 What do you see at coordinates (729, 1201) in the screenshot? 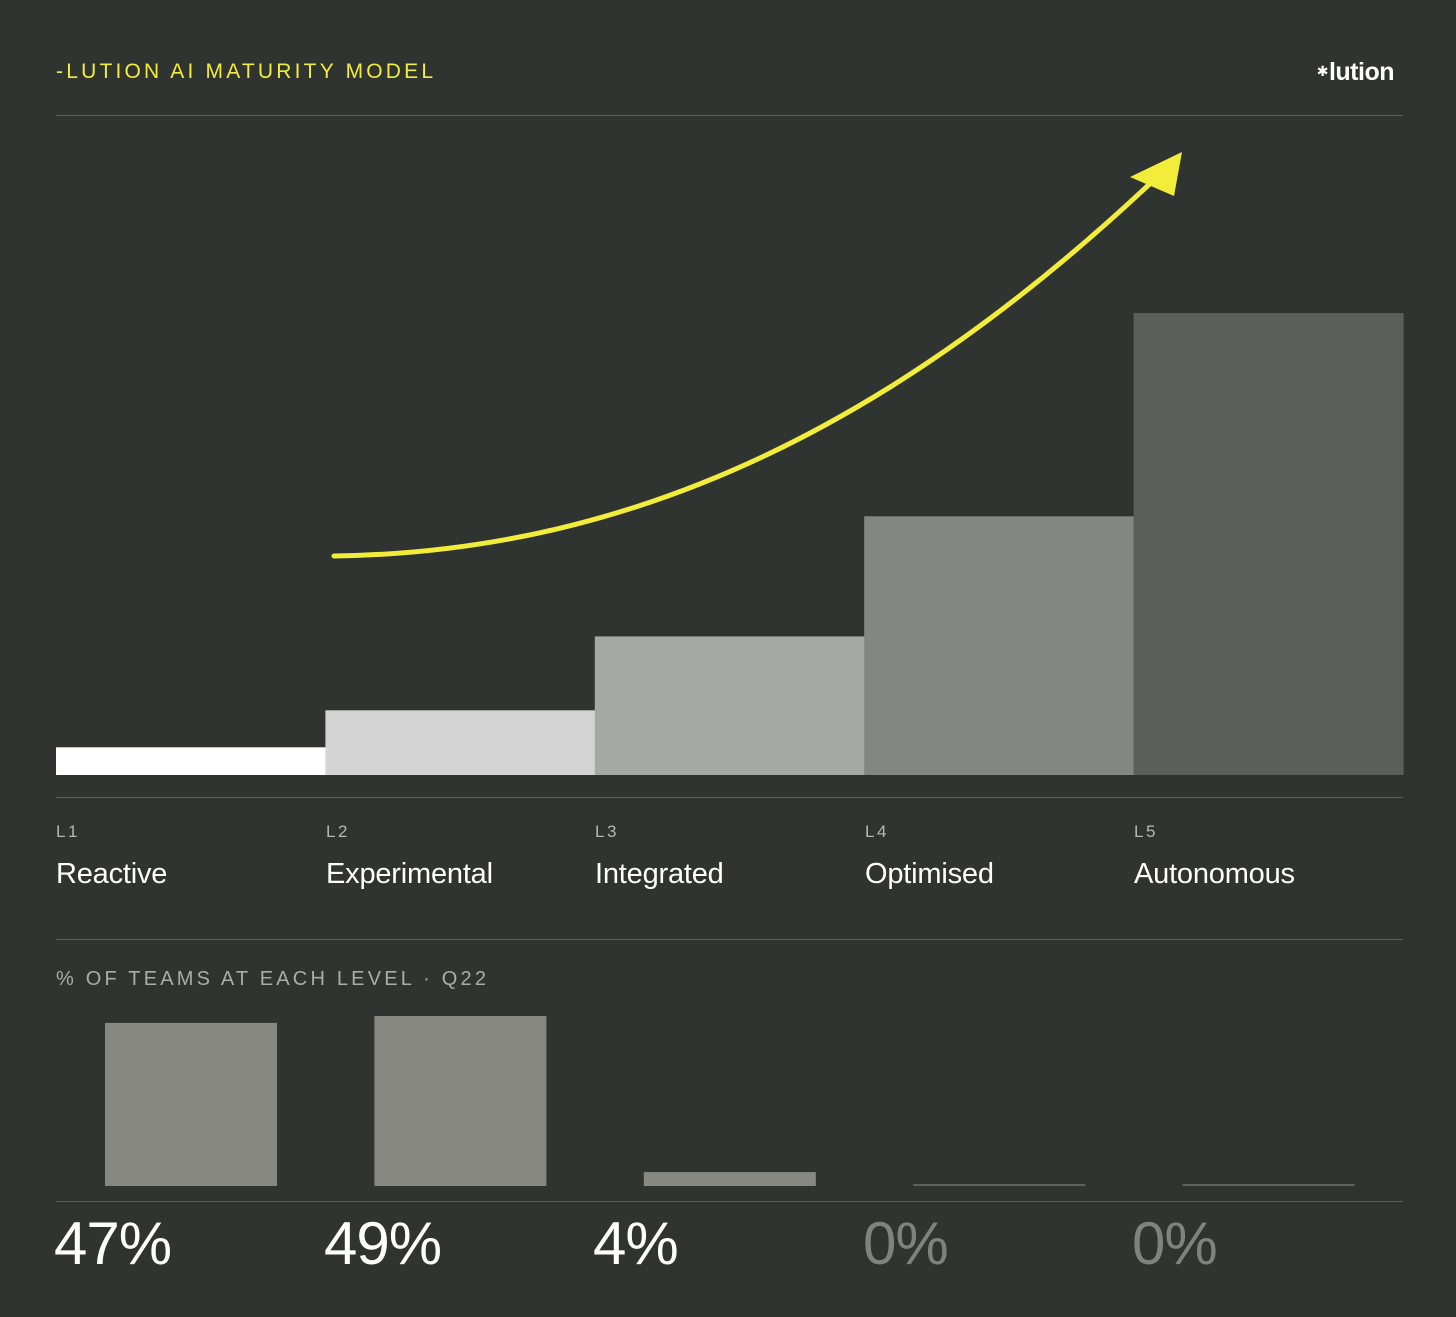
I see `distribution-baseline` at bounding box center [729, 1201].